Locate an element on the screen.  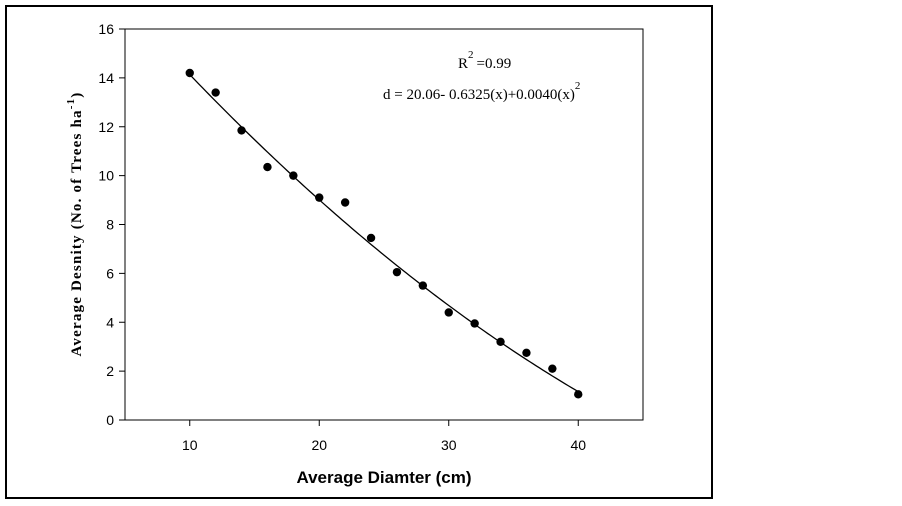
equation-exponent: 2 is located at coordinates (578, 86).